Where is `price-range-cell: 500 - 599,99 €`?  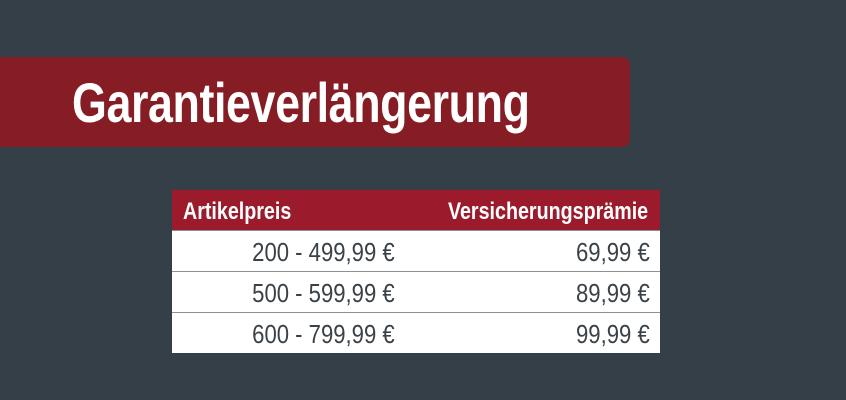
price-range-cell: 500 - 599,99 € is located at coordinates (323, 293).